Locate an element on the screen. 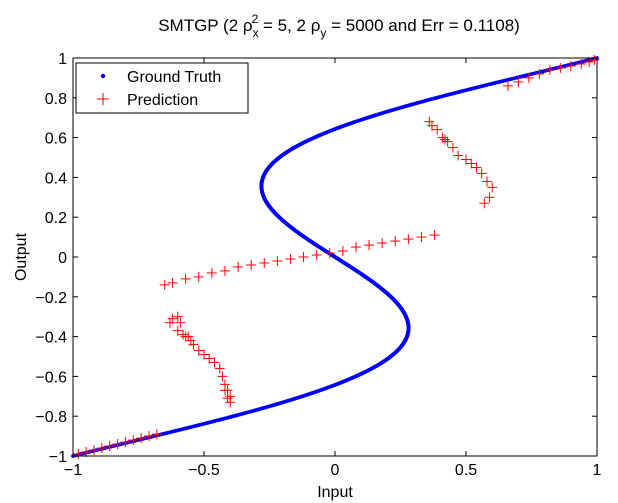 Image resolution: width=618 pixels, height=503 pixels. y-tick-label: 0.4 is located at coordinates (56, 178).